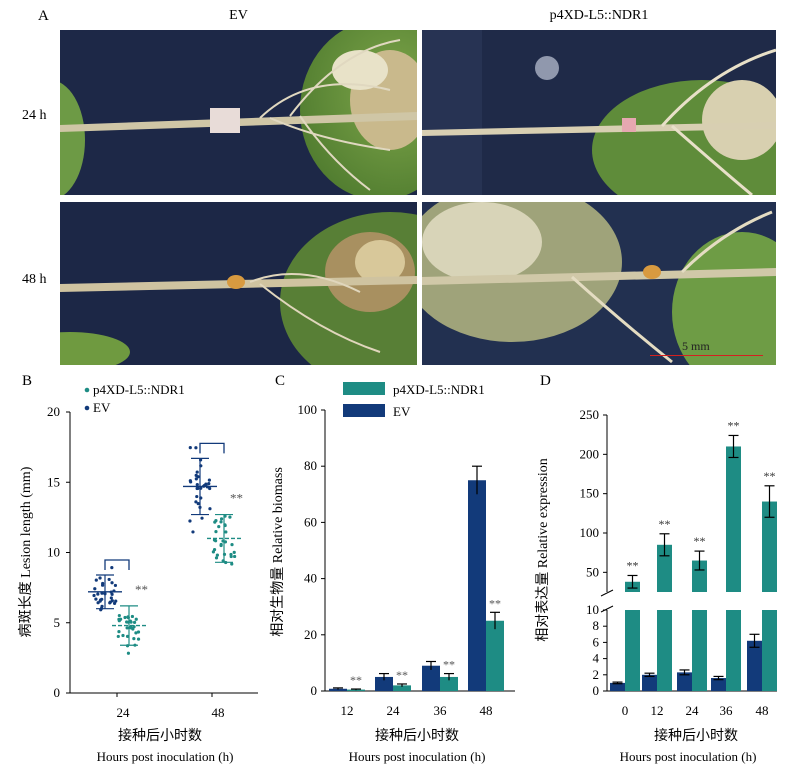 Image resolution: width=791 pixels, height=784 pixels. I want to click on legend-marker-ev, so click(87, 408).